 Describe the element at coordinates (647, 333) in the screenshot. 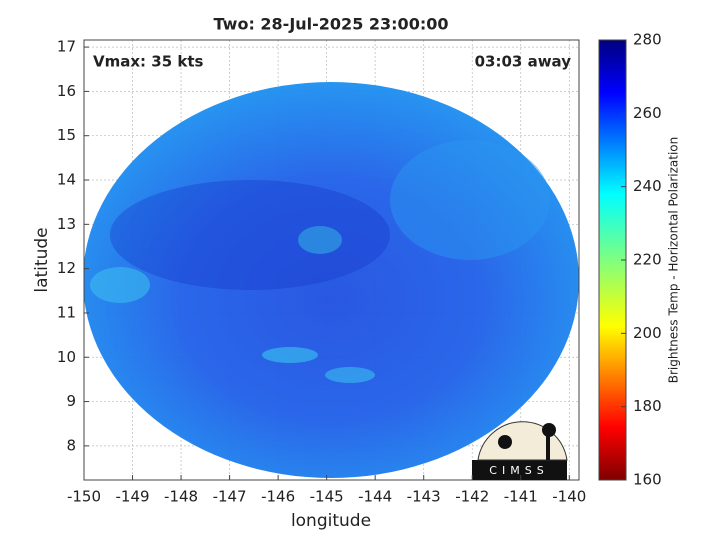

I see `colorbar-tick-label: 200` at that location.